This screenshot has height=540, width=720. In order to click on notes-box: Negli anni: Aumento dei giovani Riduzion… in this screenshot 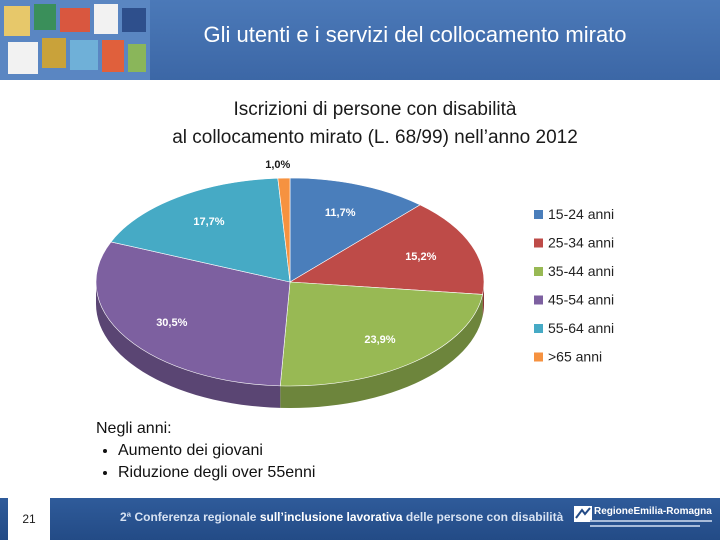, I will do `click(205, 451)`.